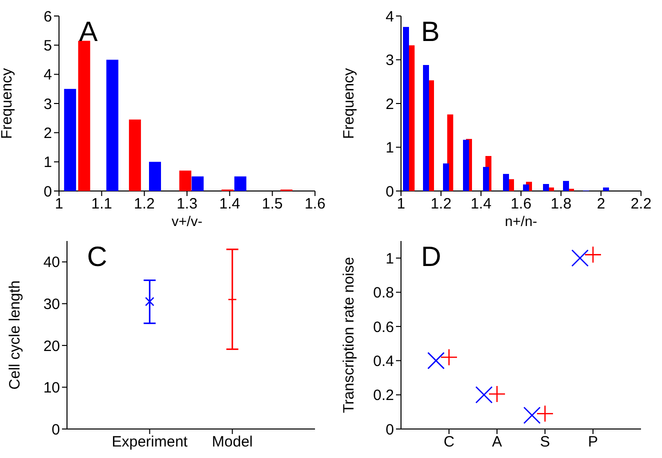  Describe the element at coordinates (497, 442) in the screenshot. I see `x-tick-label: A` at that location.